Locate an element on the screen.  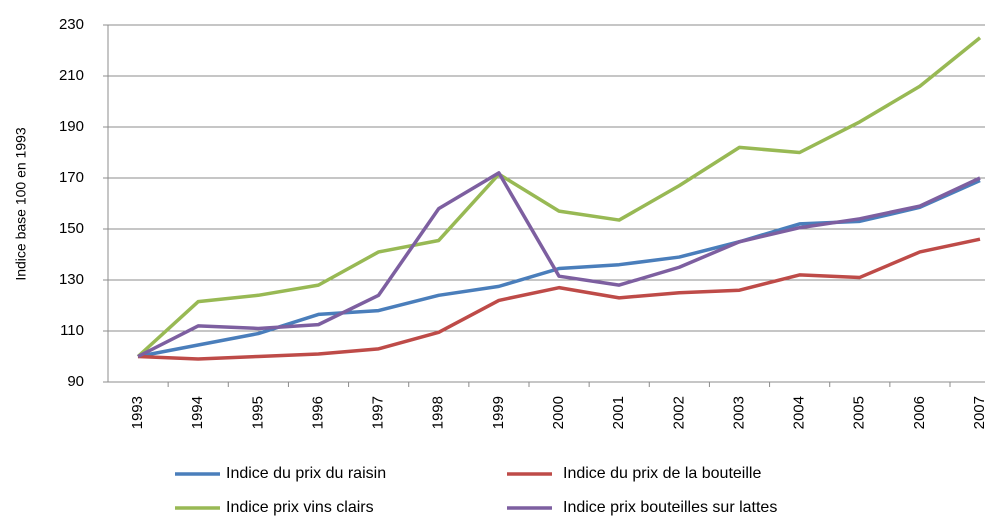
x-tick-label: 2001 is located at coordinates (618, 412).